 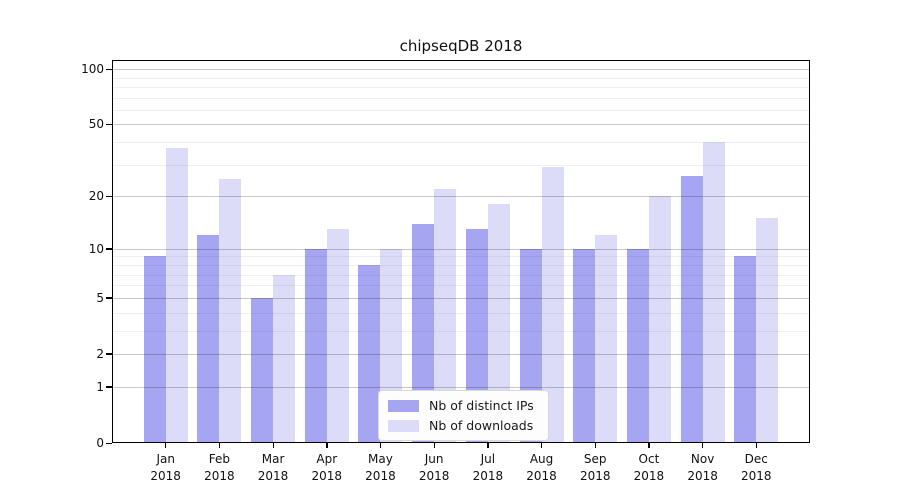 I want to click on legend-swatch-distinct-ips, so click(x=403, y=405).